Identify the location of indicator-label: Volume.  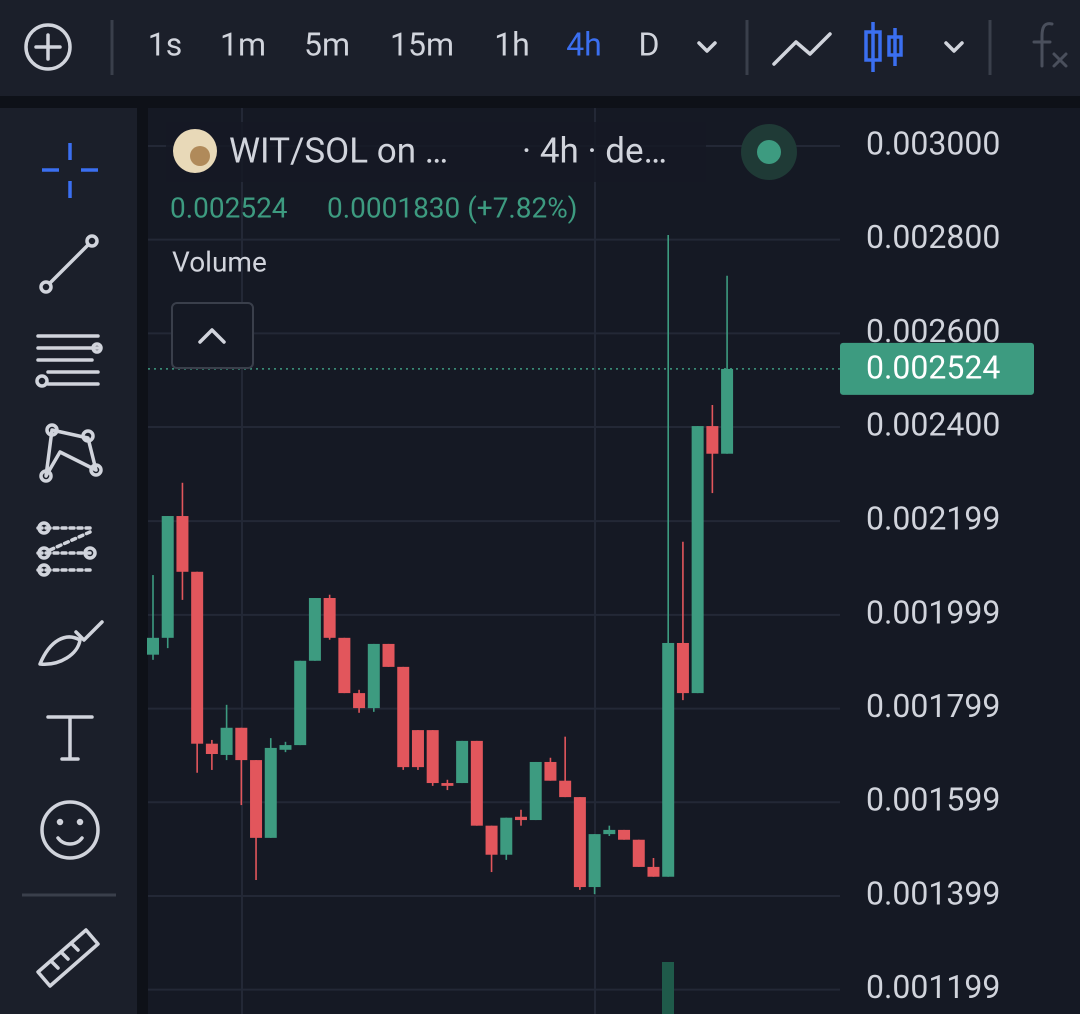
(219, 261).